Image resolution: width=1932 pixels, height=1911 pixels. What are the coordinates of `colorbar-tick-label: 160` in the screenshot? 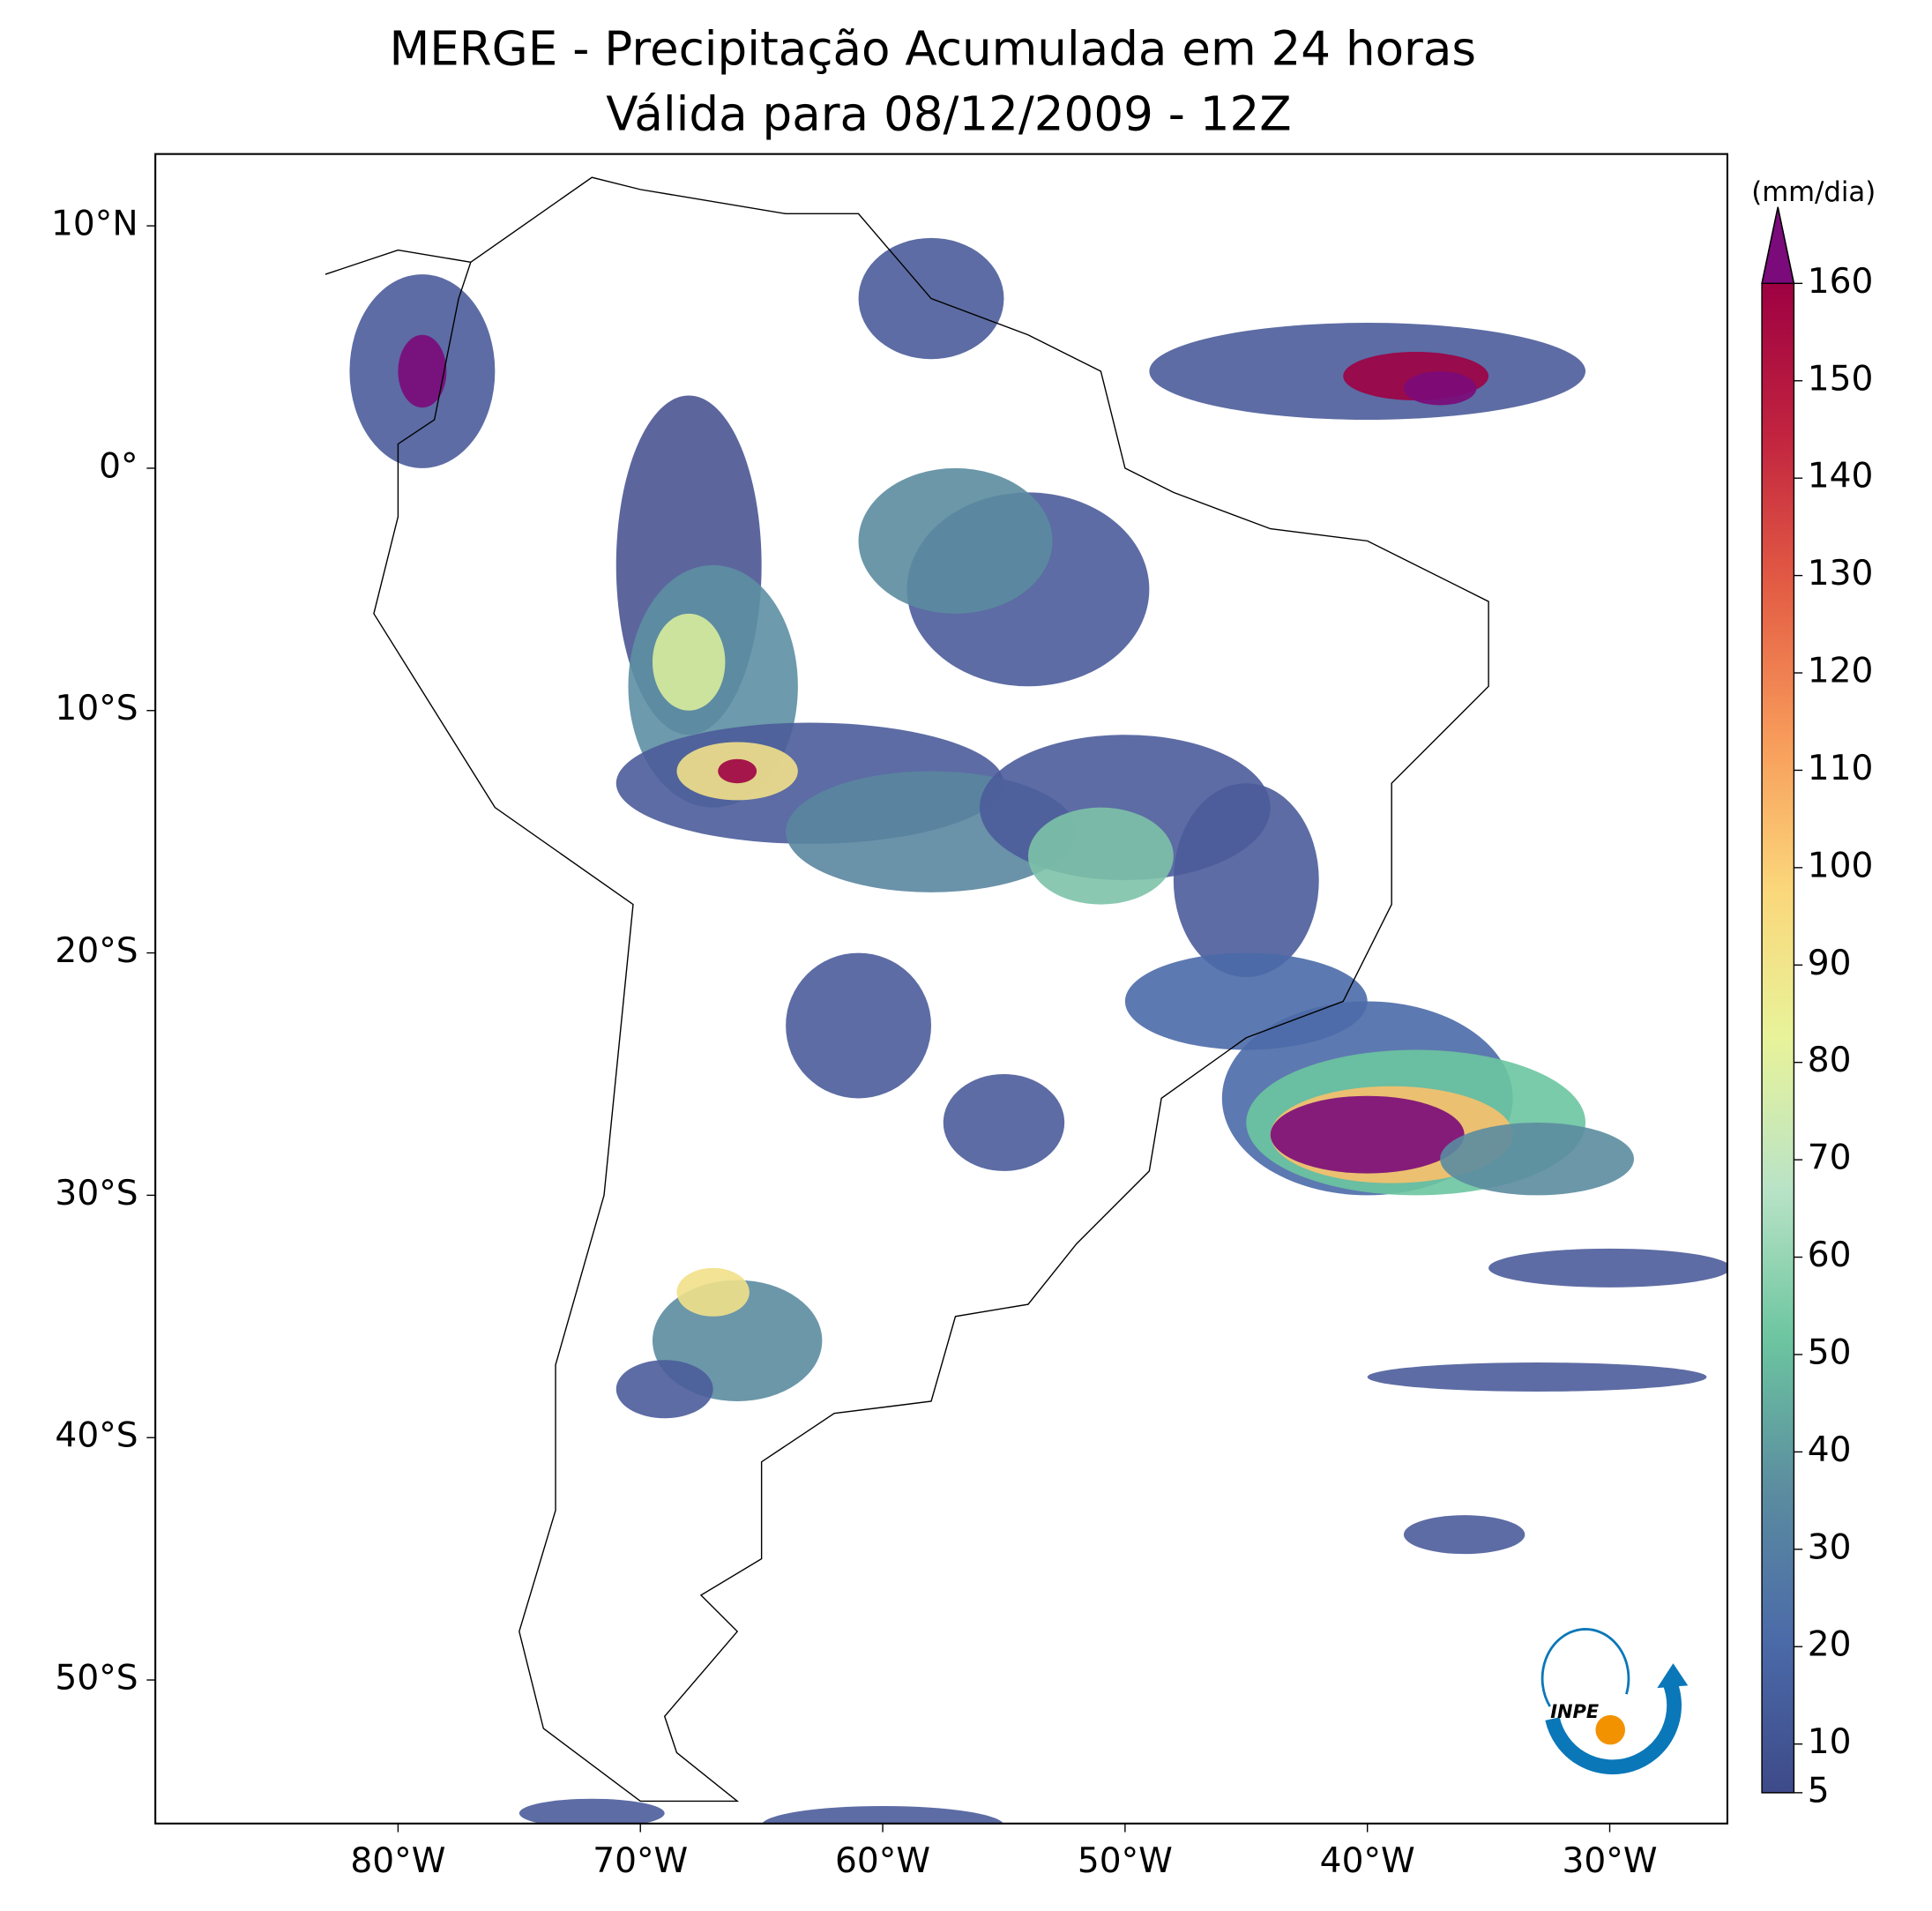 It's located at (1841, 282).